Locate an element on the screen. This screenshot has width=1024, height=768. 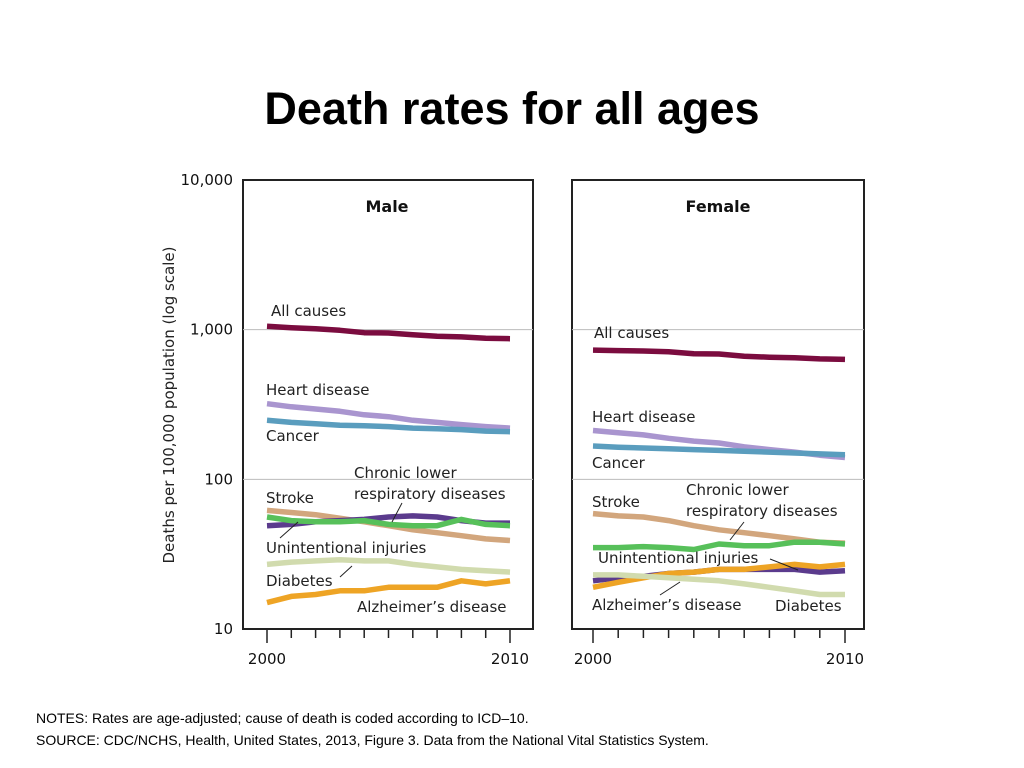
ytick-label: 1,000 is located at coordinates (211, 330).